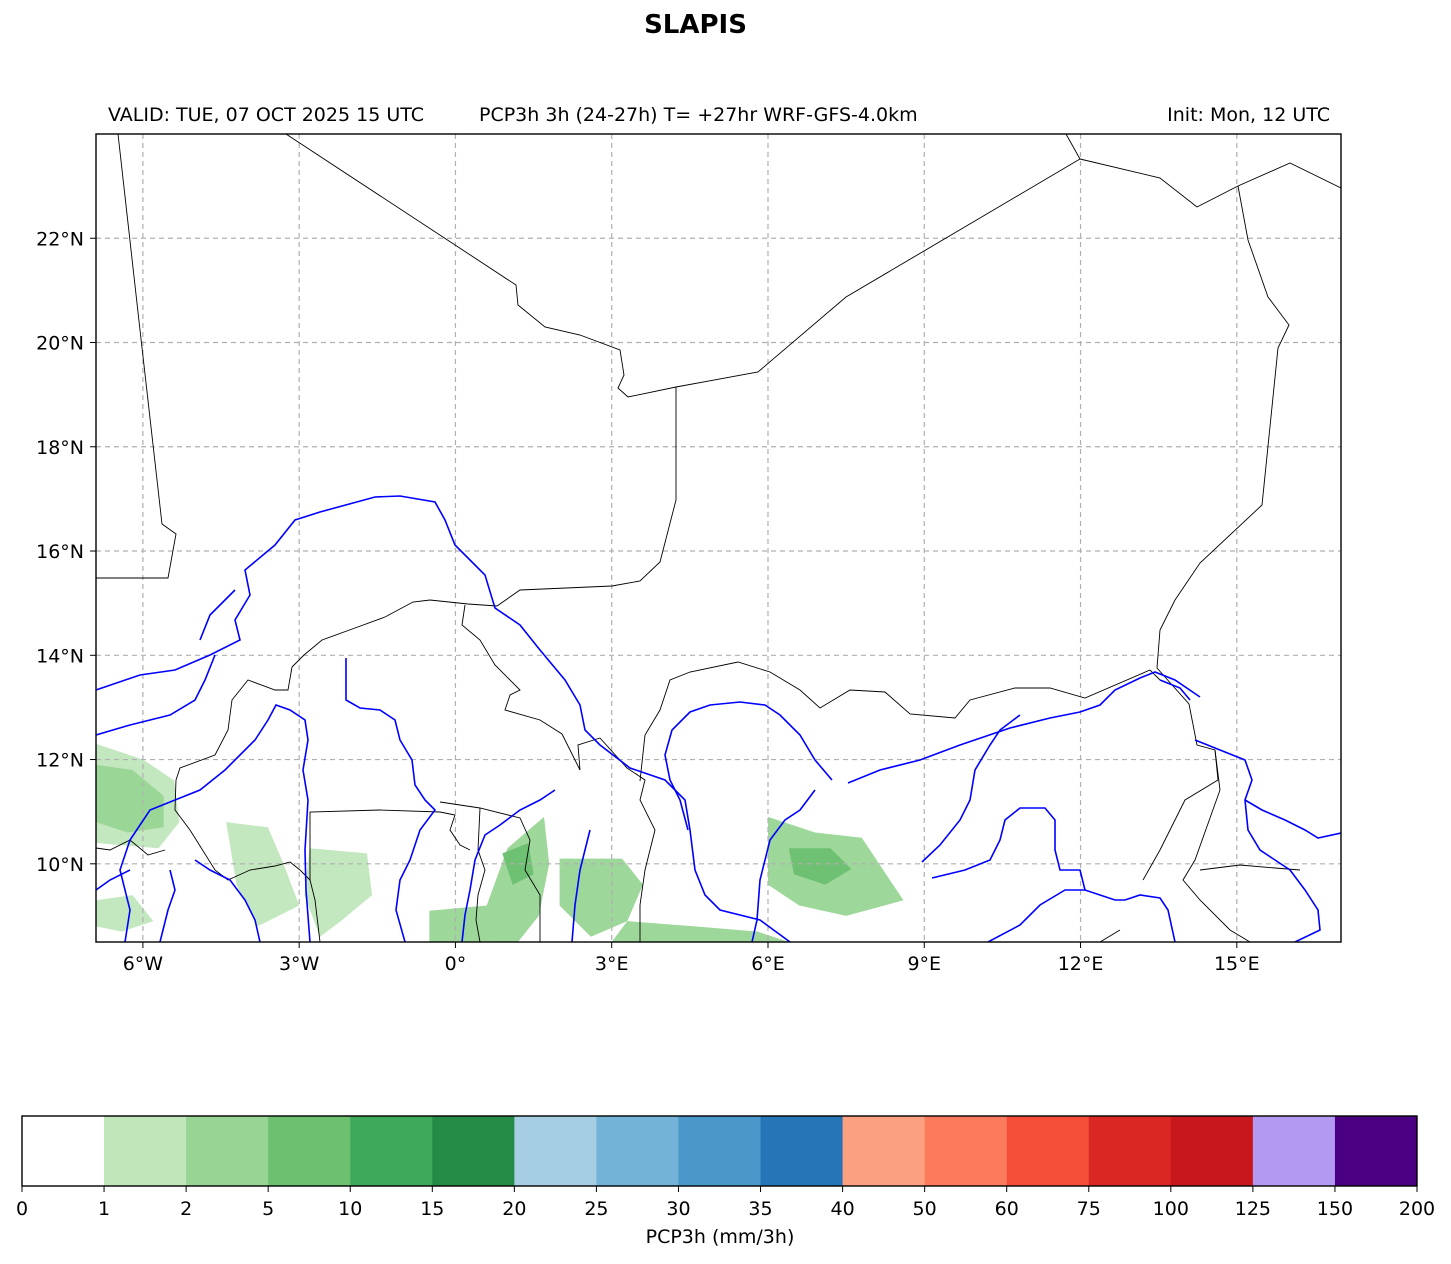 Image resolution: width=1451 pixels, height=1264 pixels. Describe the element at coordinates (1081, 915) in the screenshot. I see `benue-river` at that location.